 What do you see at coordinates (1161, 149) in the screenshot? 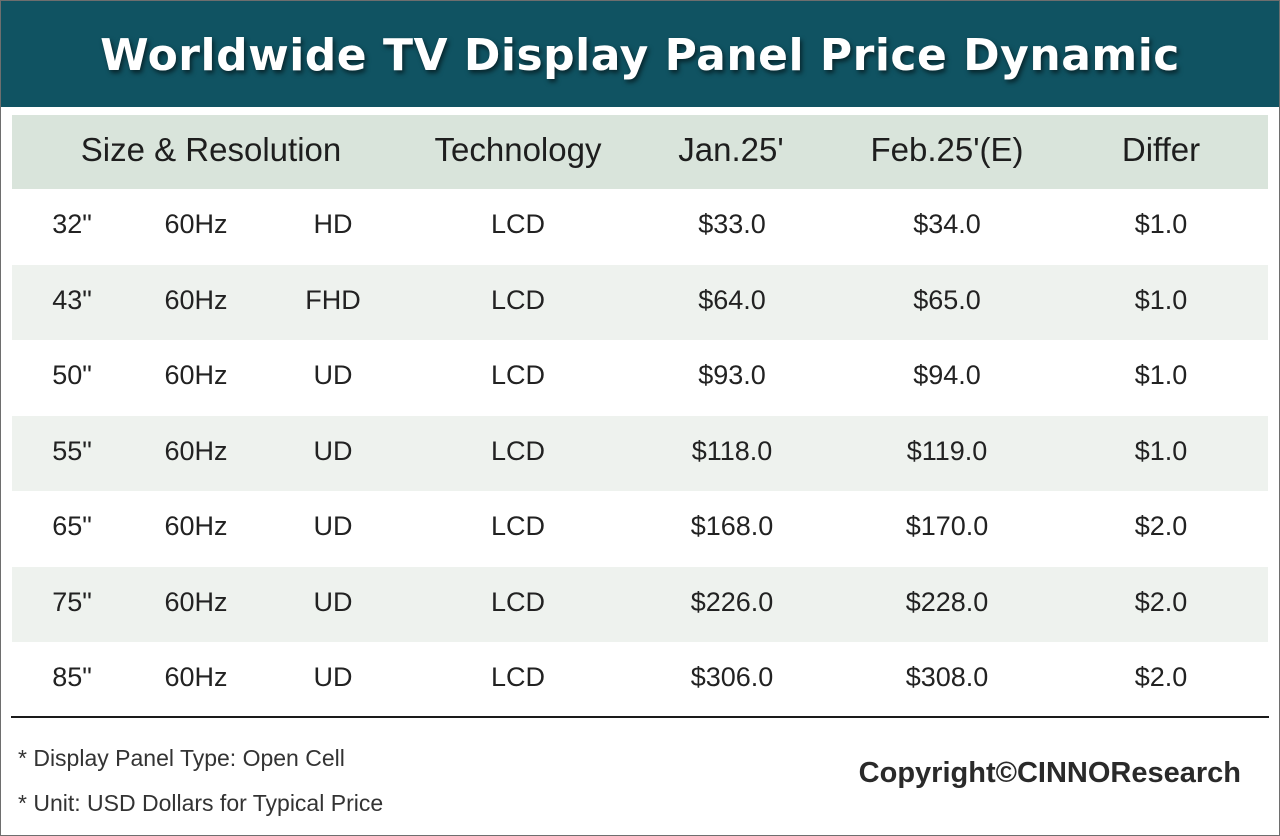
I see `header-differ: Differ` at bounding box center [1161, 149].